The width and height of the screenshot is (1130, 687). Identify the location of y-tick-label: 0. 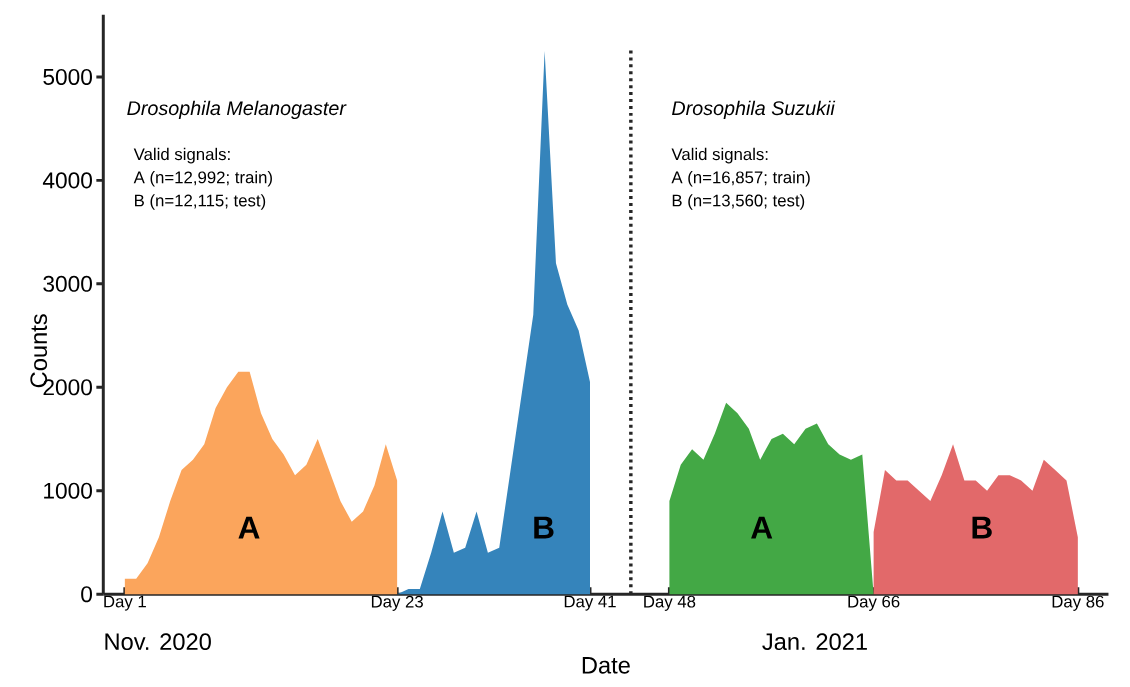
(86, 594).